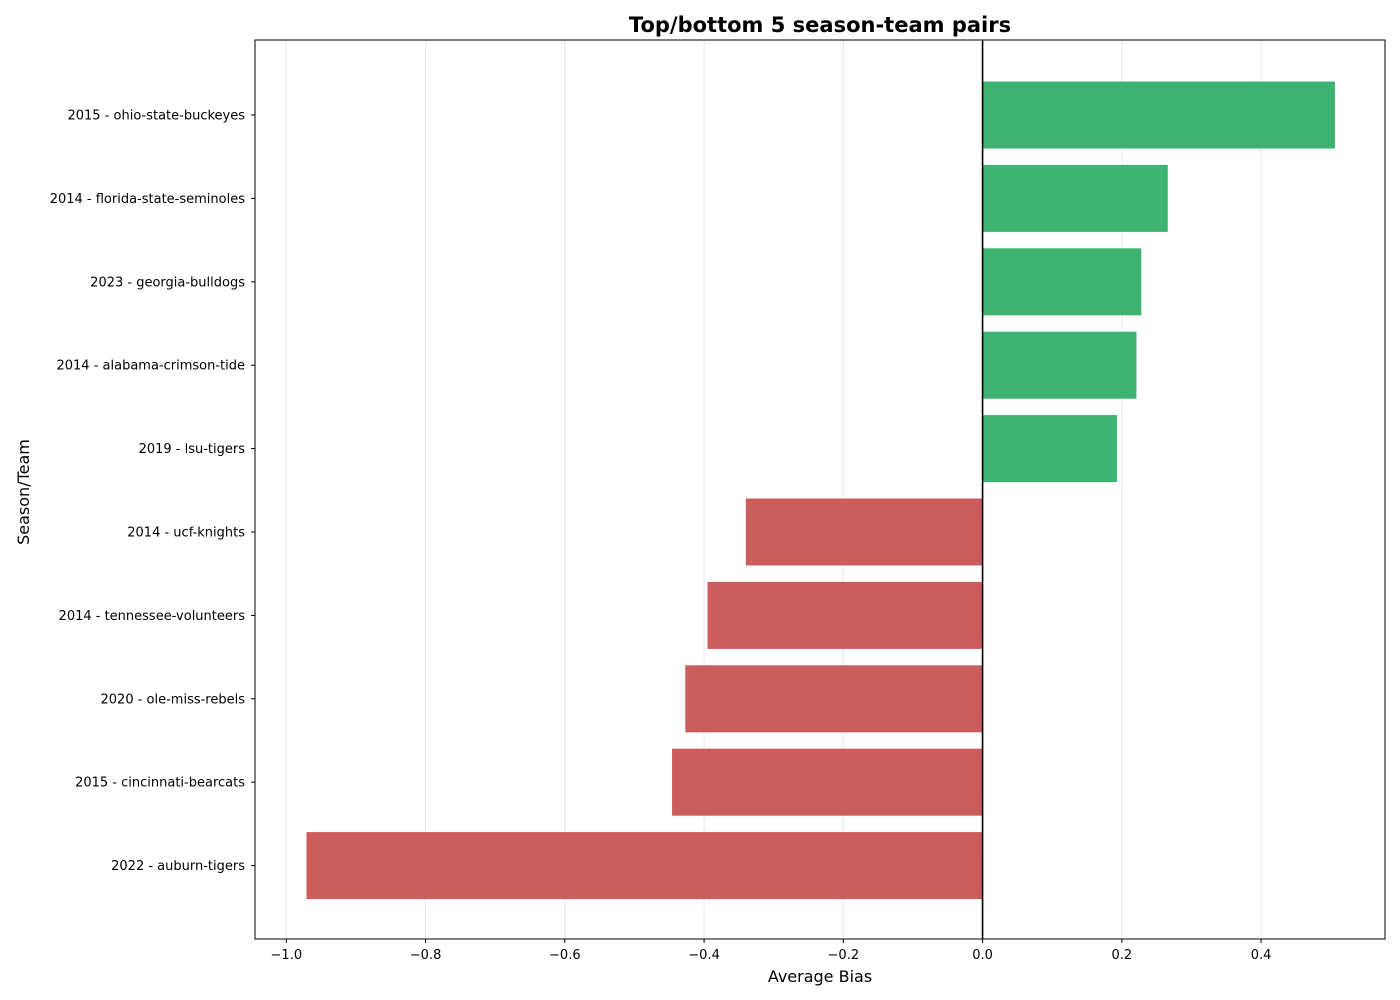  I want to click on y-tick-label-9: 2022 - auburn-tigers, so click(178, 866).